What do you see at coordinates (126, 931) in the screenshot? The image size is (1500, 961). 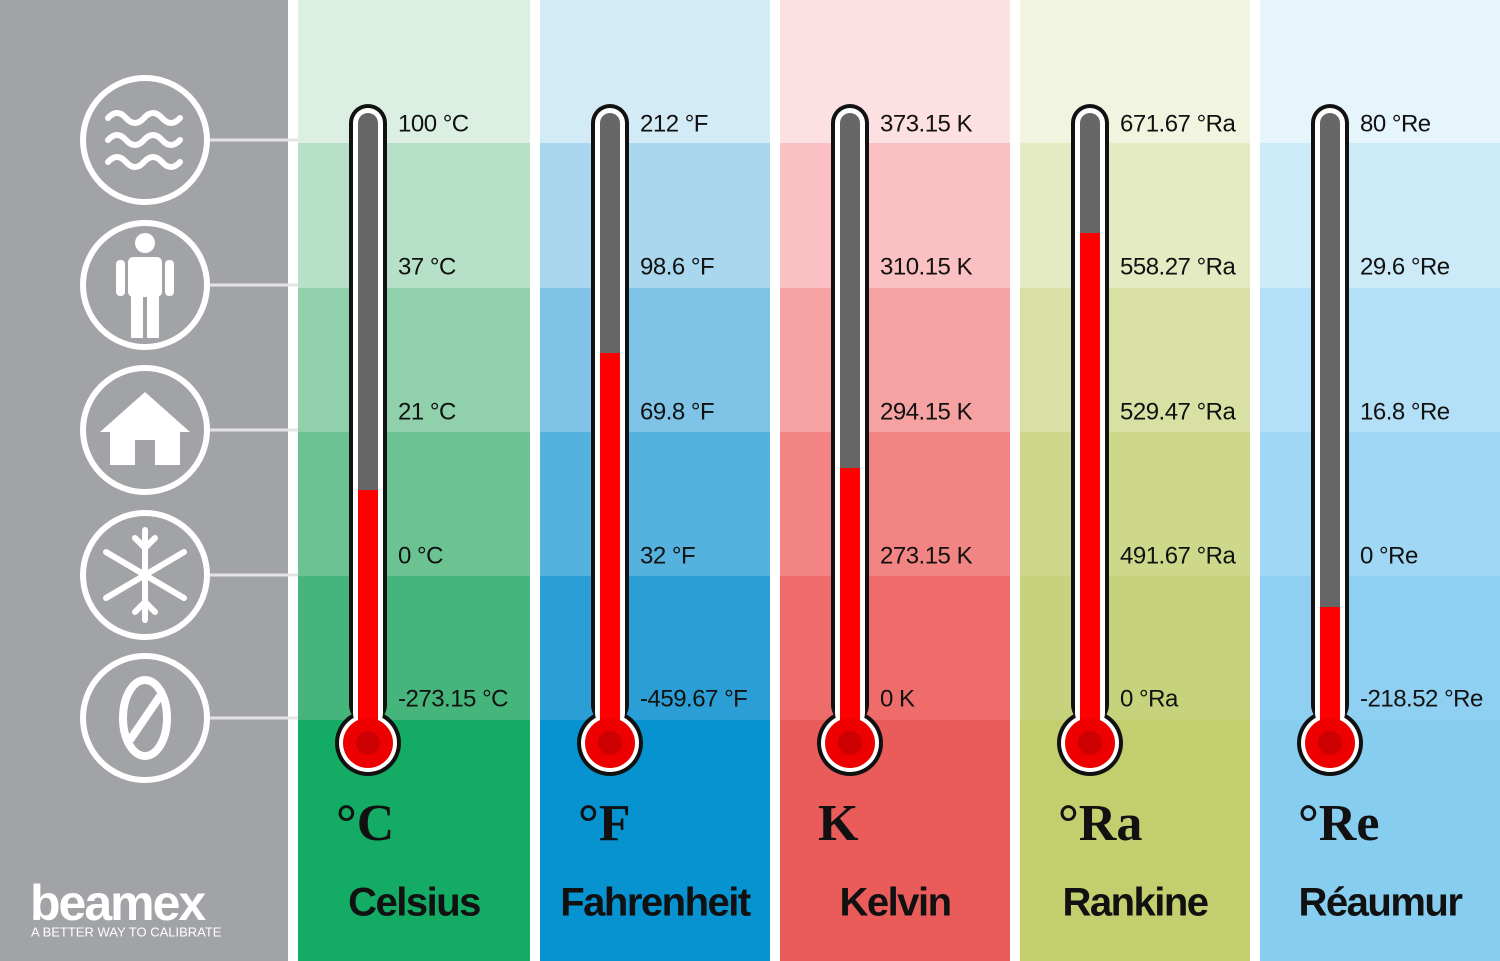 I see `brand-tagline: A BETTER WAY TO CALIBRATE` at bounding box center [126, 931].